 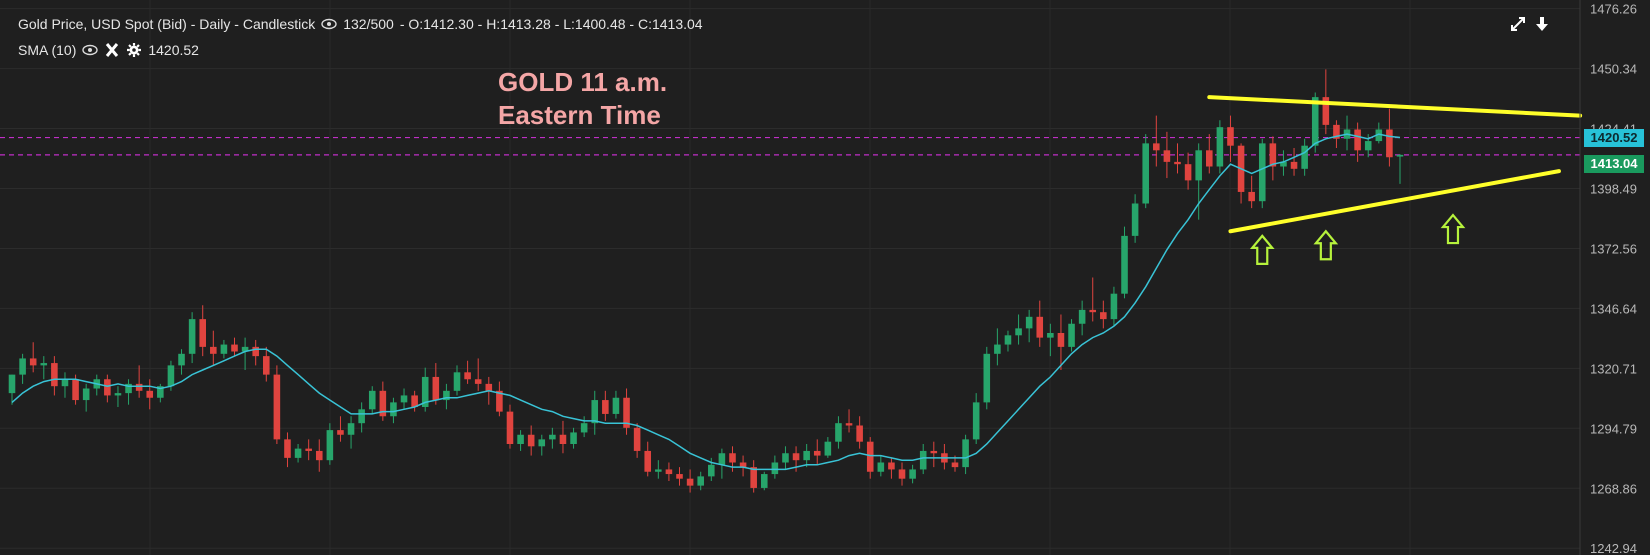 What do you see at coordinates (134, 50) in the screenshot?
I see `gear-icon` at bounding box center [134, 50].